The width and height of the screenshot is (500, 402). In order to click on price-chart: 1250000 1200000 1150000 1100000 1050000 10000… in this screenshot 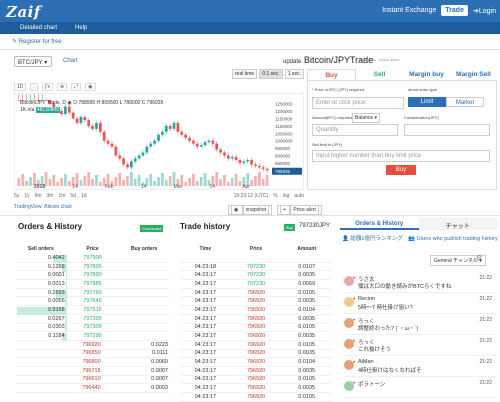, I will do `click(159, 141)`.